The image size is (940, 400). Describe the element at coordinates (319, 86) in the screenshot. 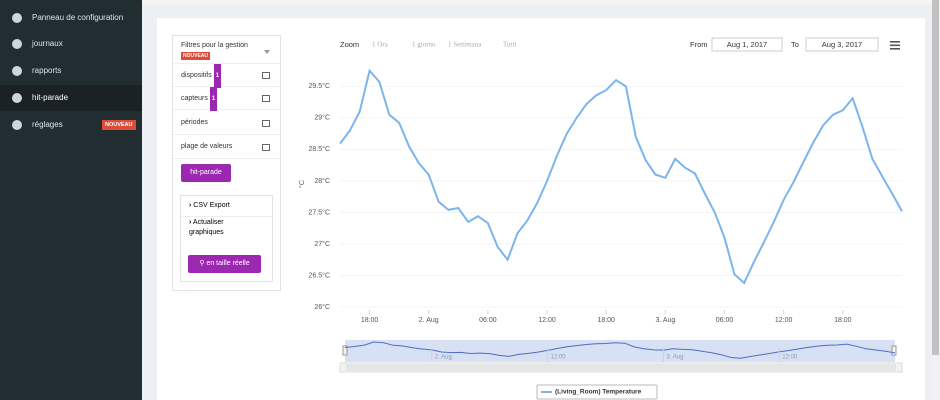

I see `y-tick-label: 29.5°C` at that location.